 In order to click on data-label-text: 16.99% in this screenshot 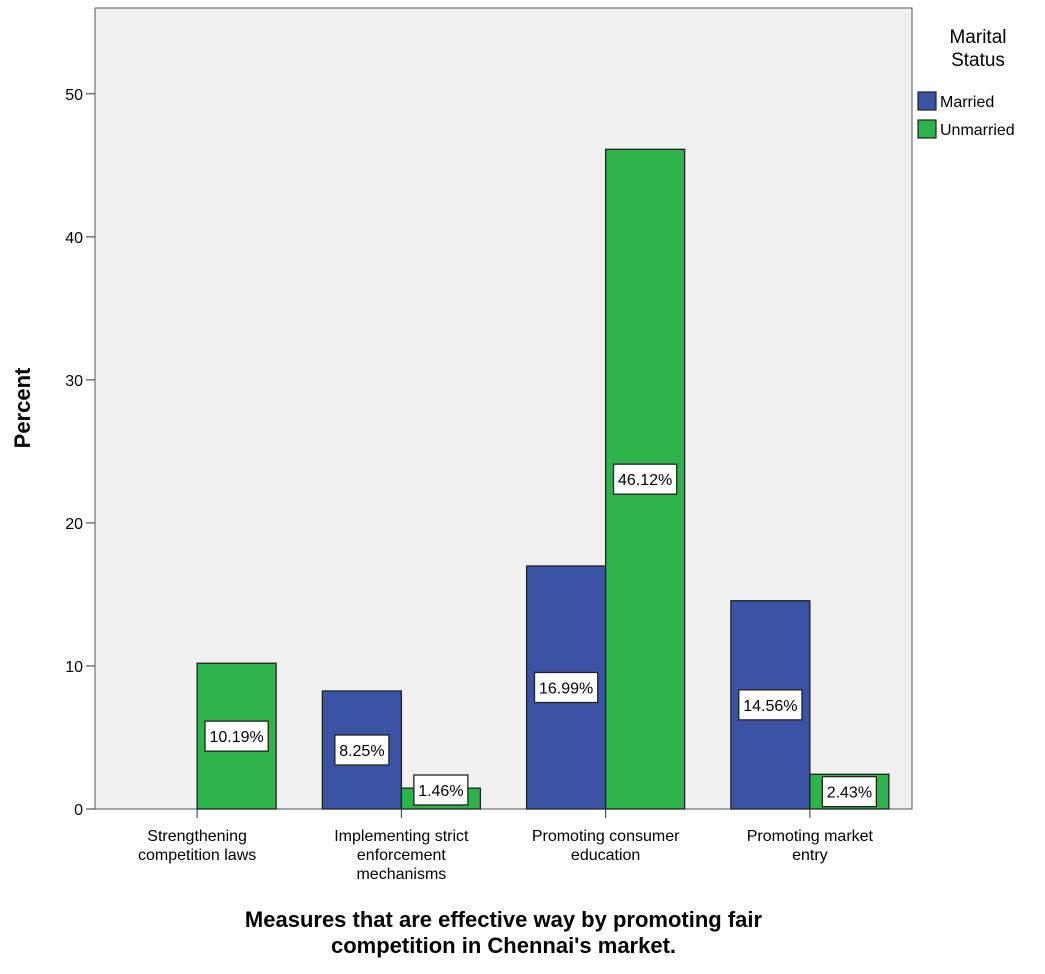, I will do `click(566, 688)`.